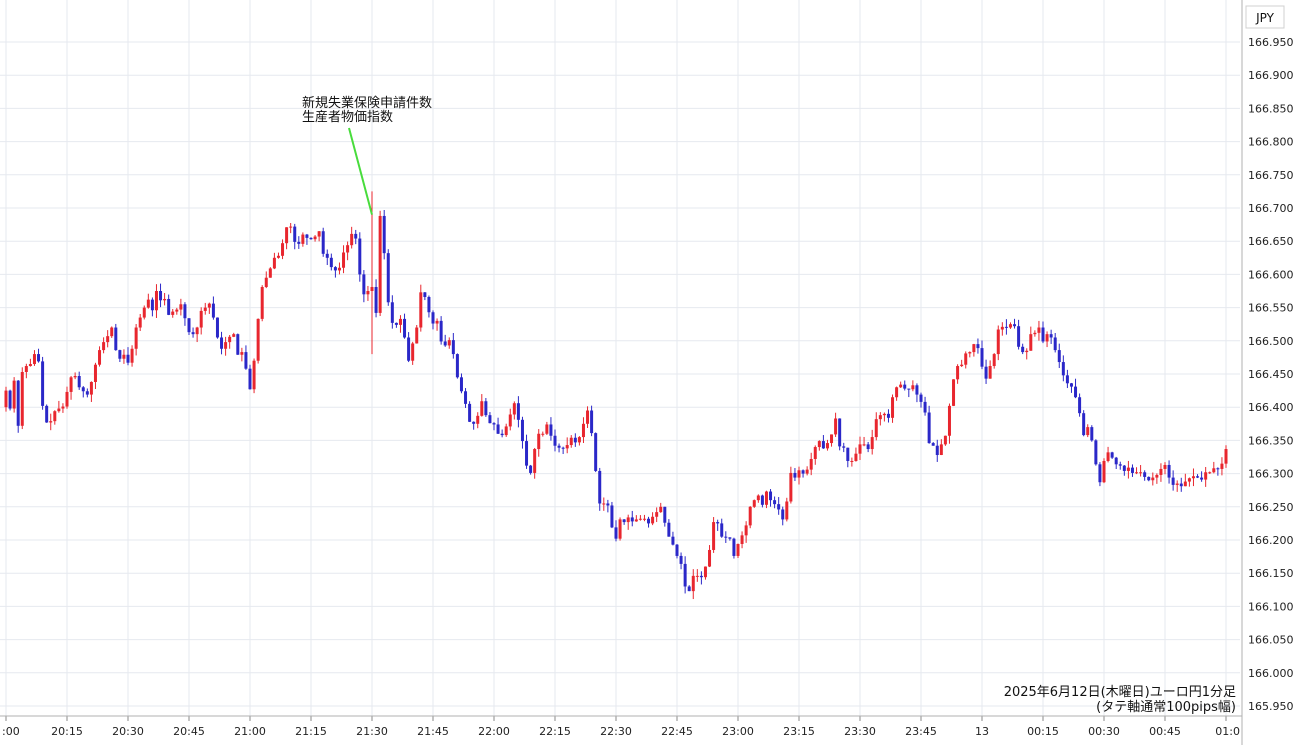 The image size is (1300, 749). What do you see at coordinates (11, 731) in the screenshot?
I see `x-tick-label: :00` at bounding box center [11, 731].